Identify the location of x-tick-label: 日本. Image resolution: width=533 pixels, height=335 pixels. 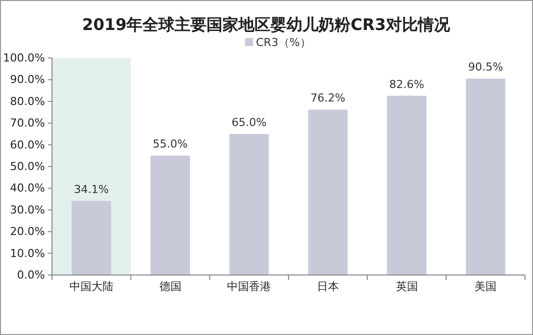
(327, 287).